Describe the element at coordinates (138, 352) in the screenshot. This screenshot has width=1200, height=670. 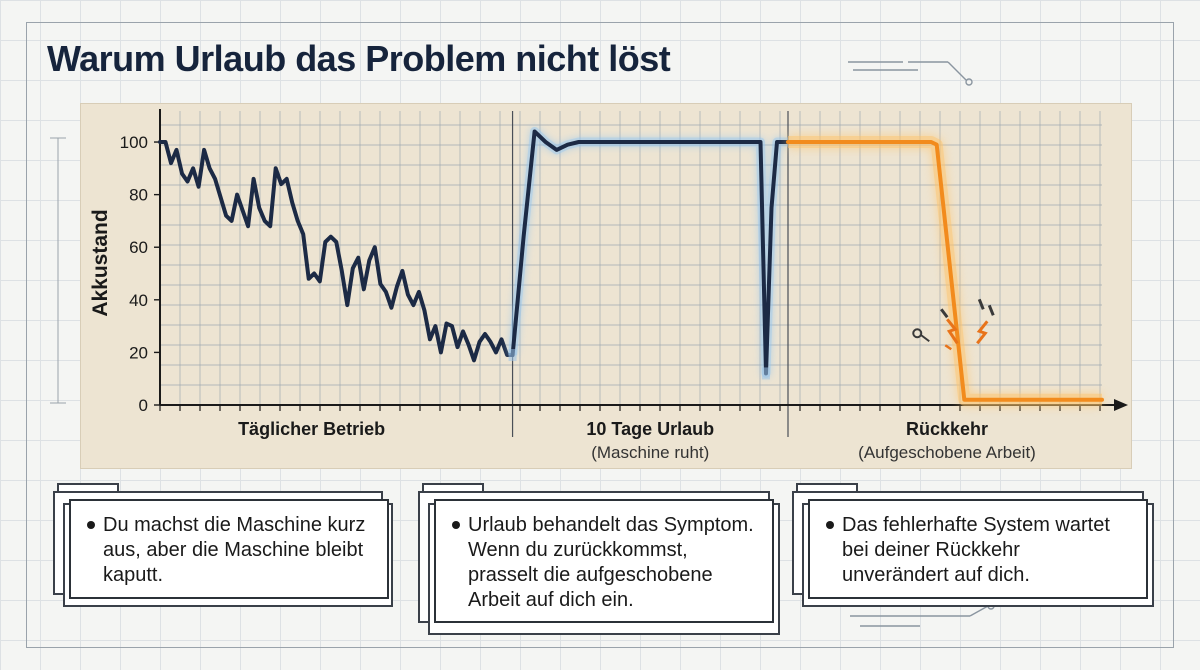
I see `y-tick-label: 20` at that location.